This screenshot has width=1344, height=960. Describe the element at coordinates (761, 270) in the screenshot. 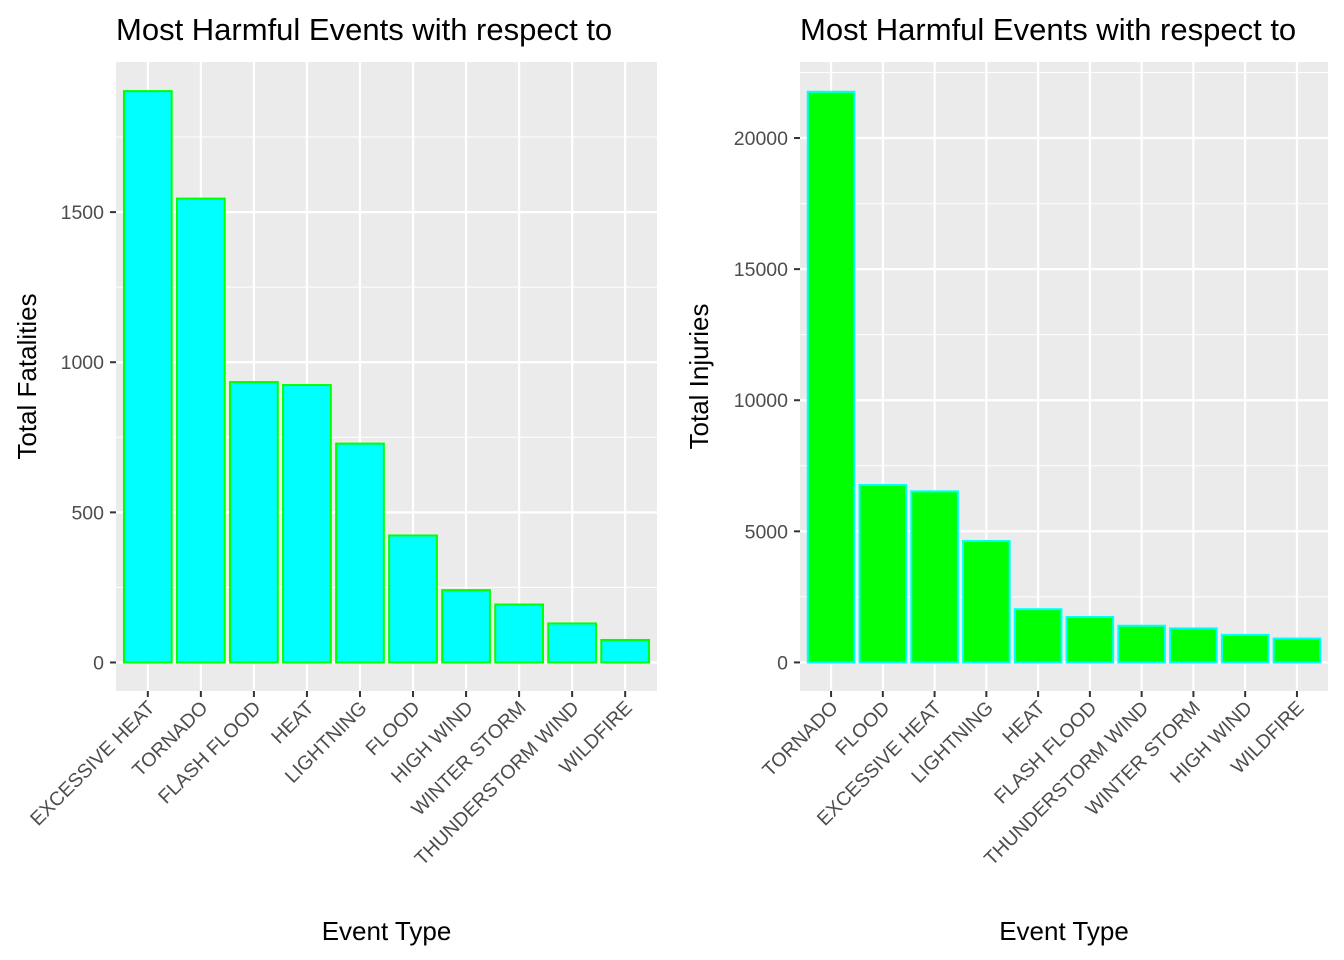

I see `y-tick-label: 15000` at that location.